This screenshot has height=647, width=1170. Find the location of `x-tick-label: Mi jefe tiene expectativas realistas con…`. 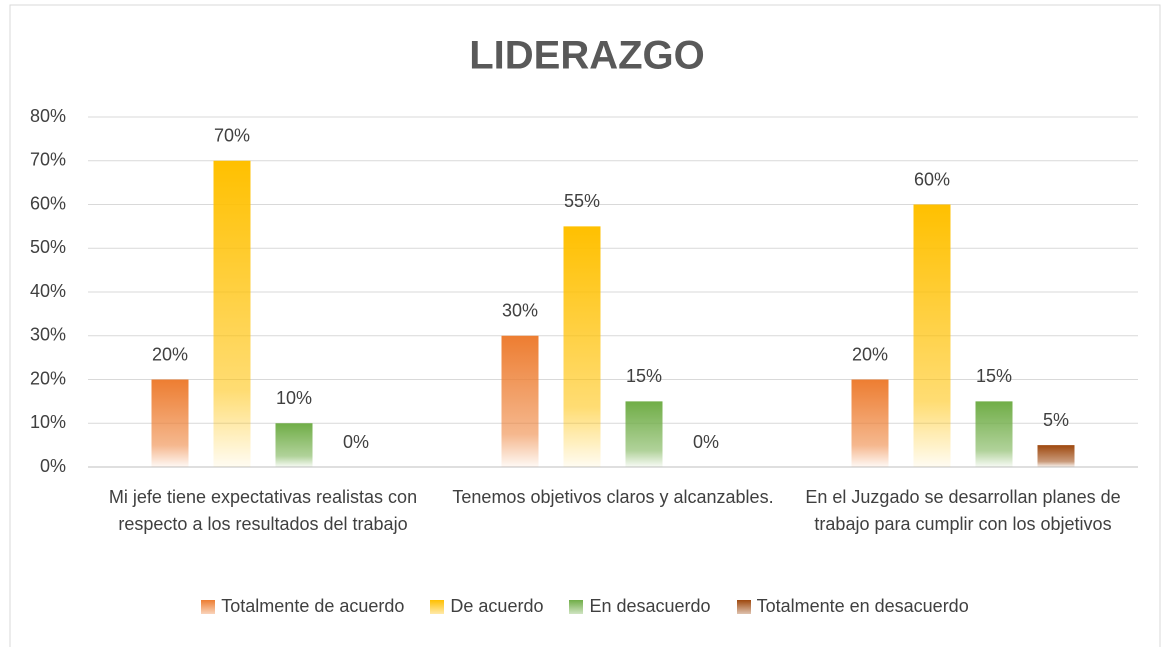

x-tick-label: Mi jefe tiene expectativas realistas con… is located at coordinates (263, 510).